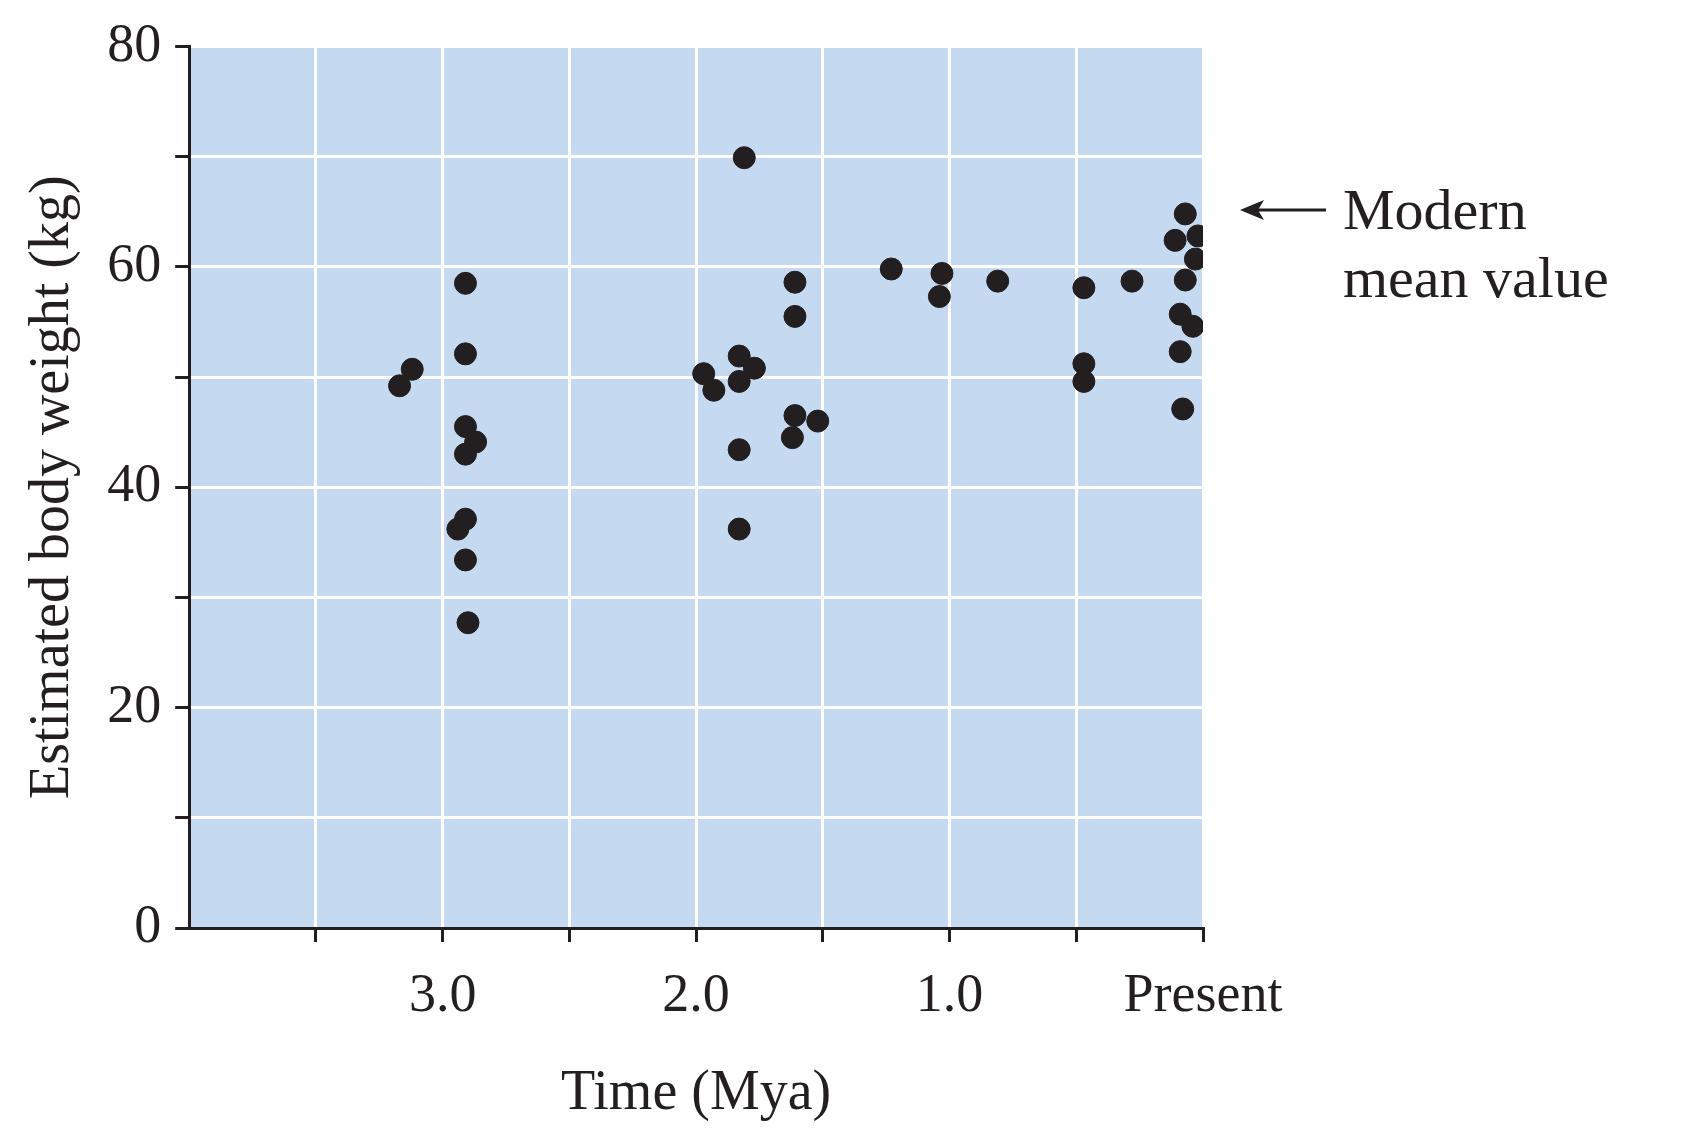 This screenshot has width=1693, height=1144. Describe the element at coordinates (134, 42) in the screenshot. I see `y-tick-label: 80` at that location.